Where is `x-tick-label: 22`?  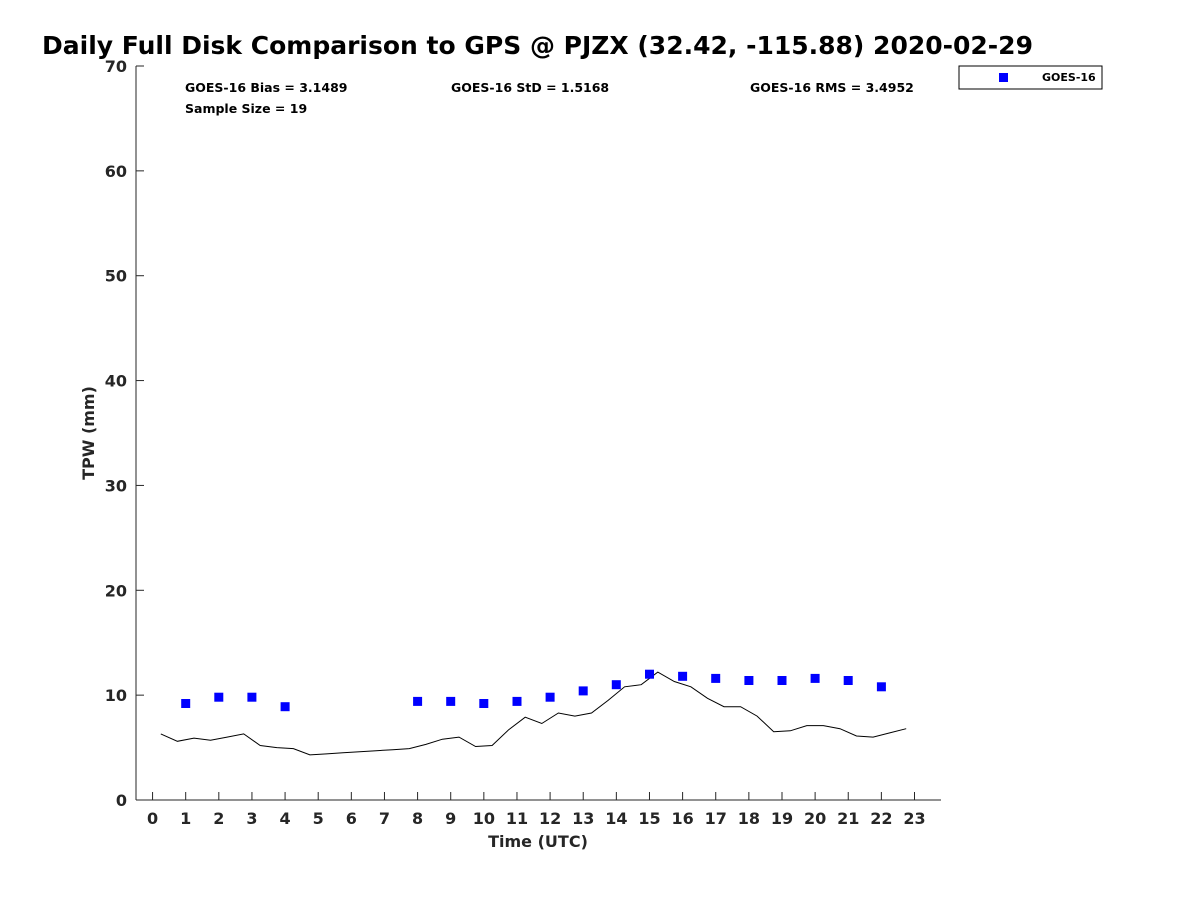
x-tick-label: 22 is located at coordinates (881, 818).